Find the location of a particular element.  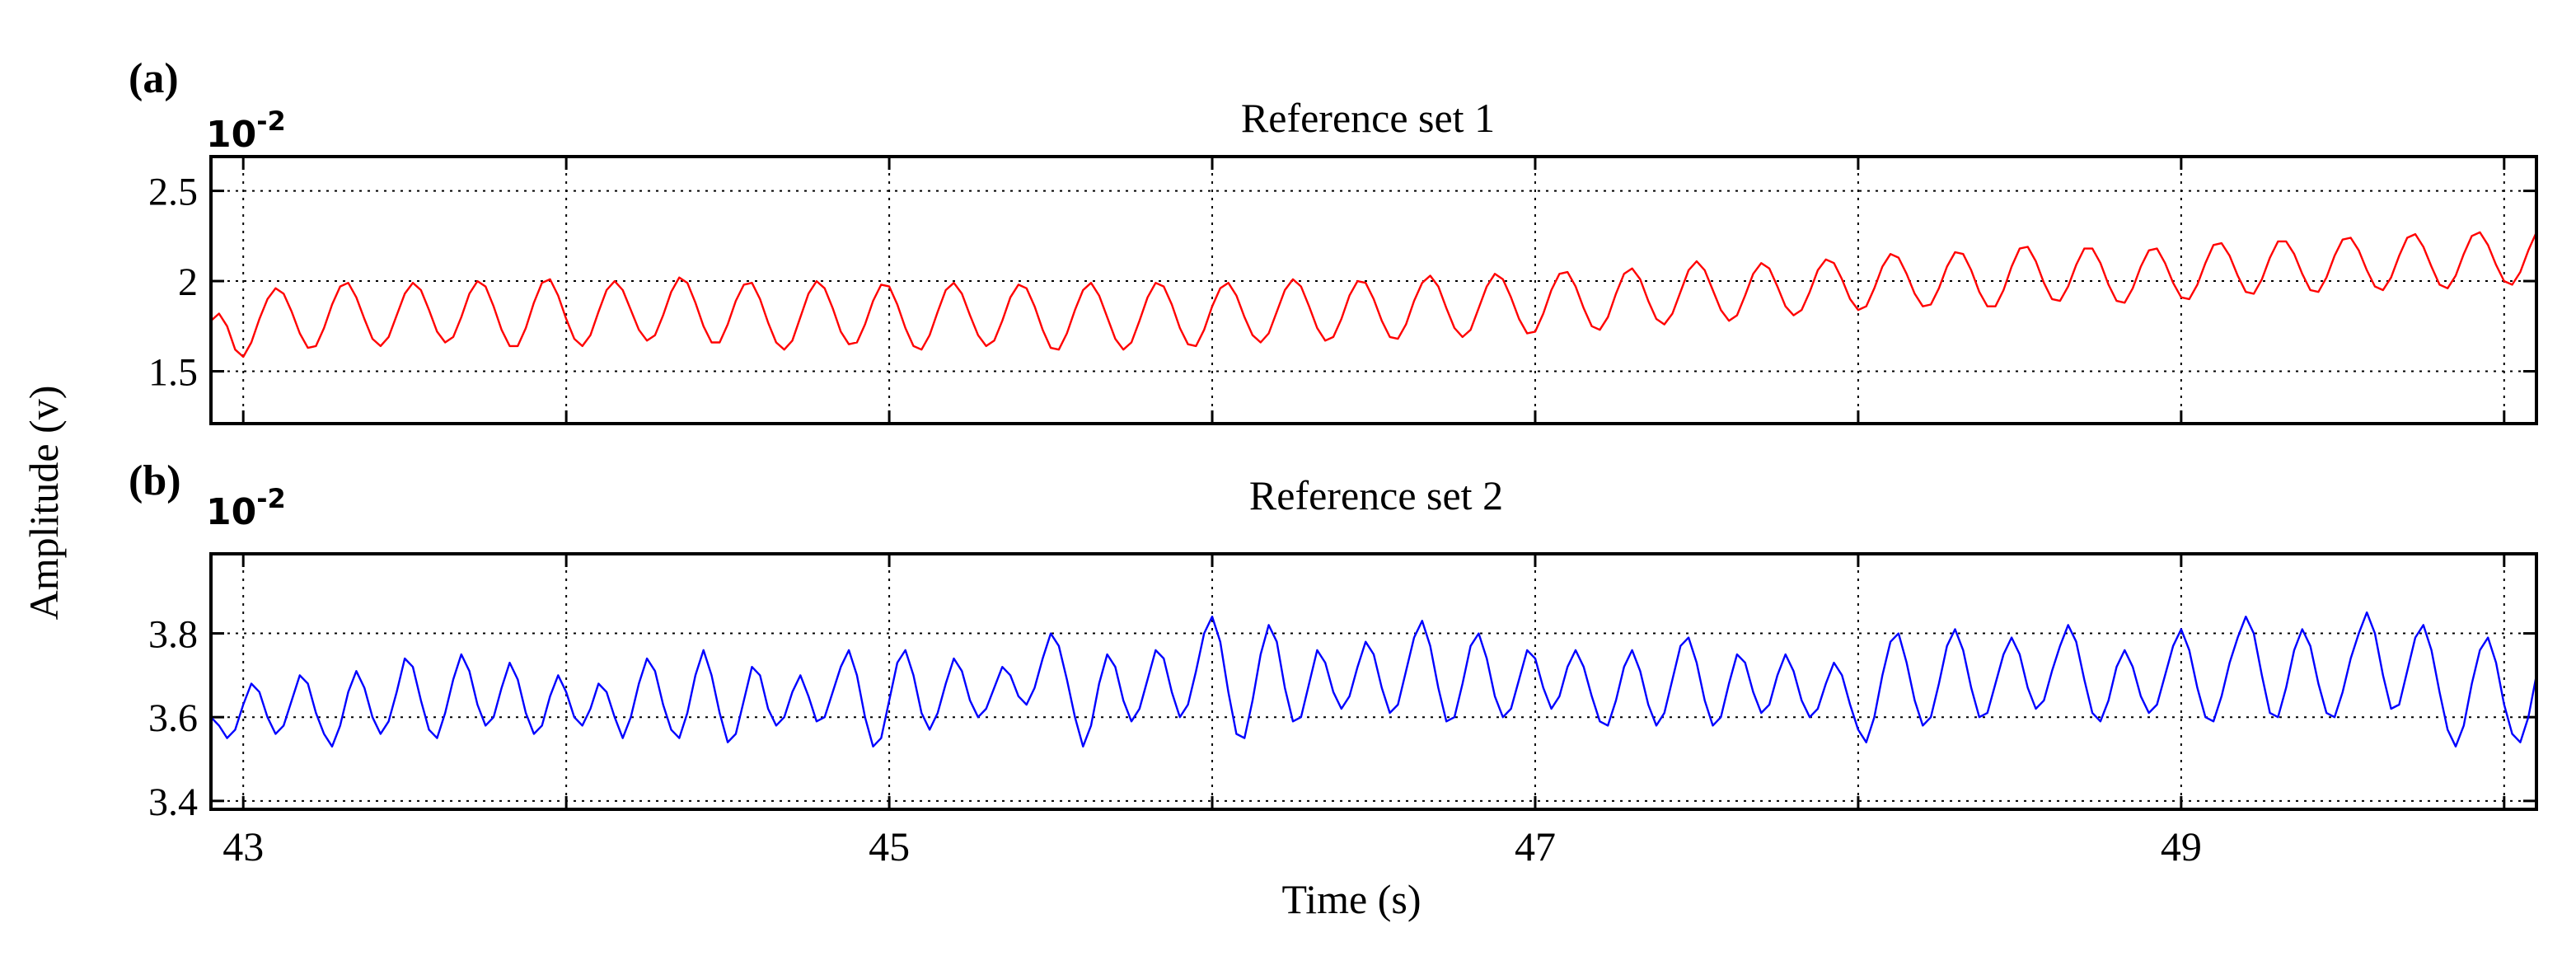

panel-b-series-line is located at coordinates (1374, 688).